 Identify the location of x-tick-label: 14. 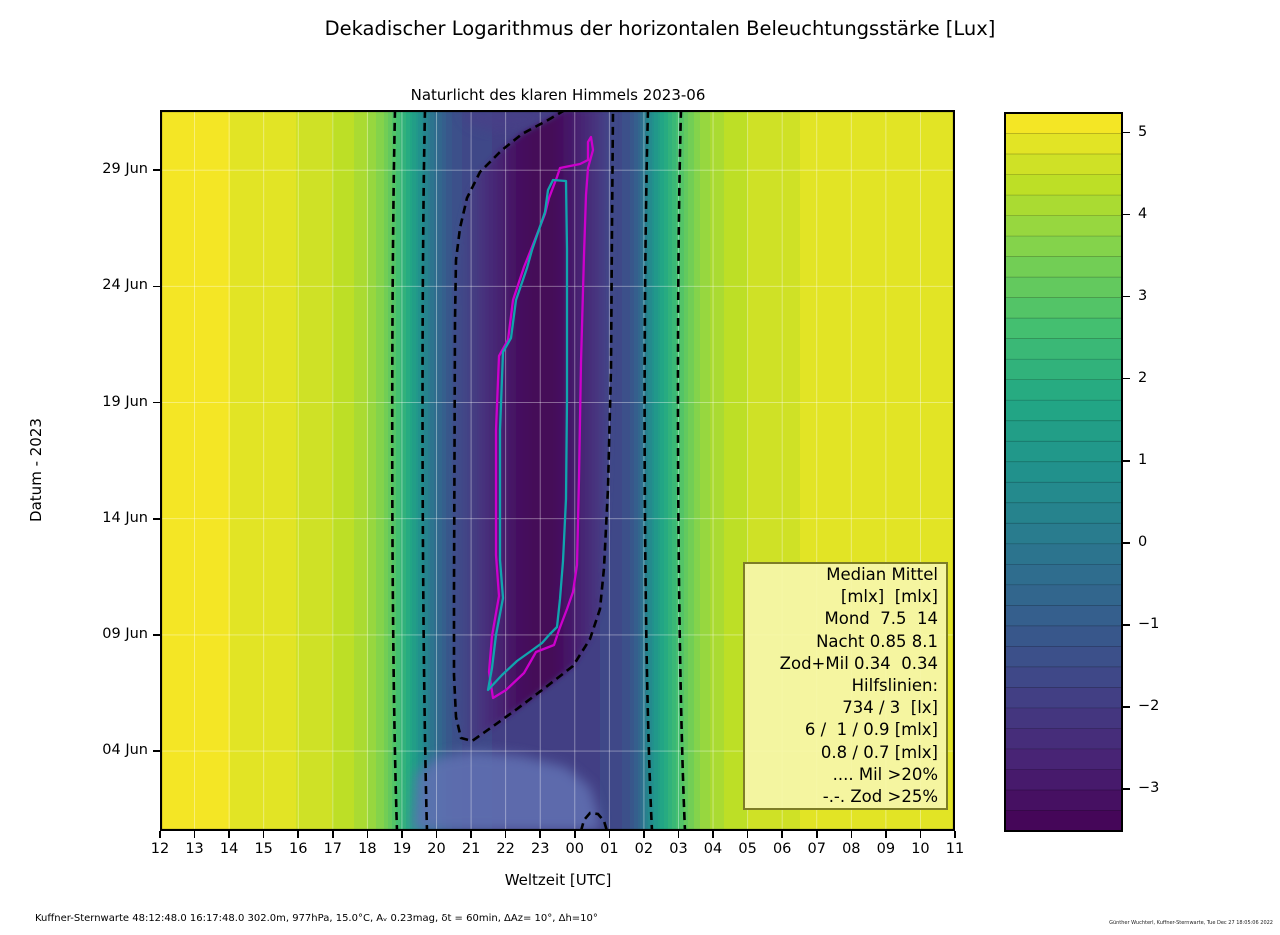
(229, 849).